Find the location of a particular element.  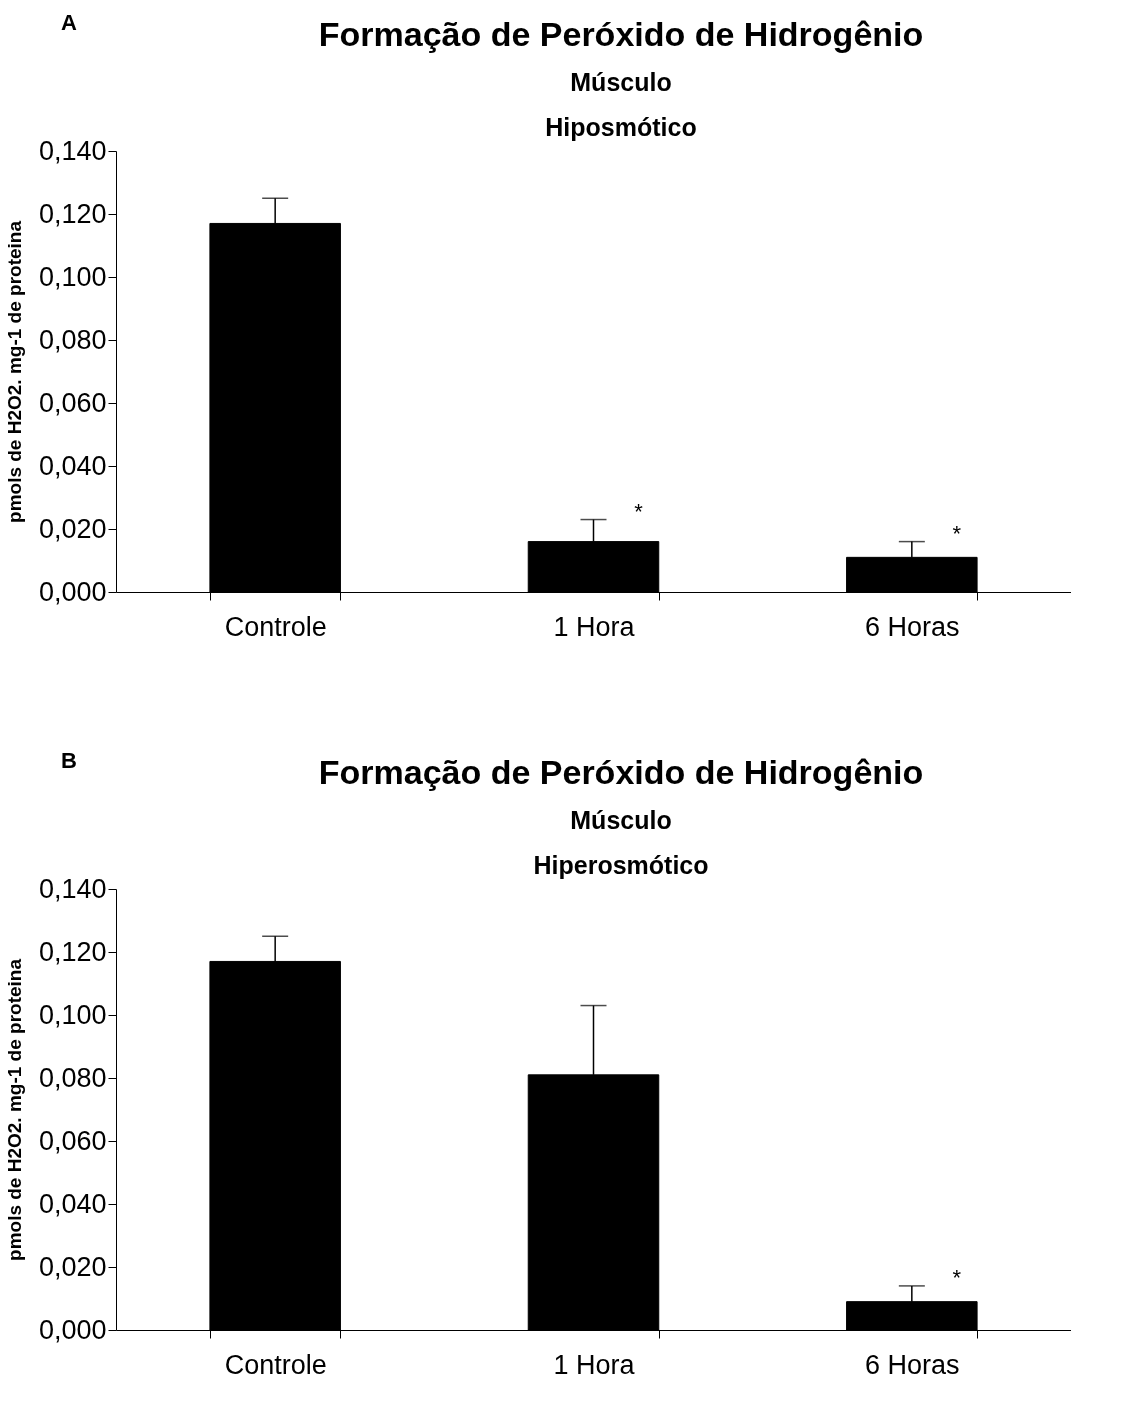

text: A is located at coordinates (69, 22).